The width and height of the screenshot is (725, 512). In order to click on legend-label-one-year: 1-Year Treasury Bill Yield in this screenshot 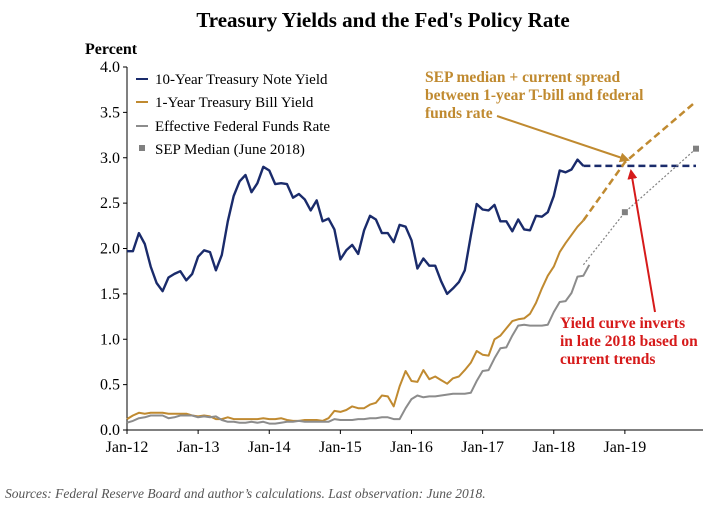, I will do `click(234, 103)`.